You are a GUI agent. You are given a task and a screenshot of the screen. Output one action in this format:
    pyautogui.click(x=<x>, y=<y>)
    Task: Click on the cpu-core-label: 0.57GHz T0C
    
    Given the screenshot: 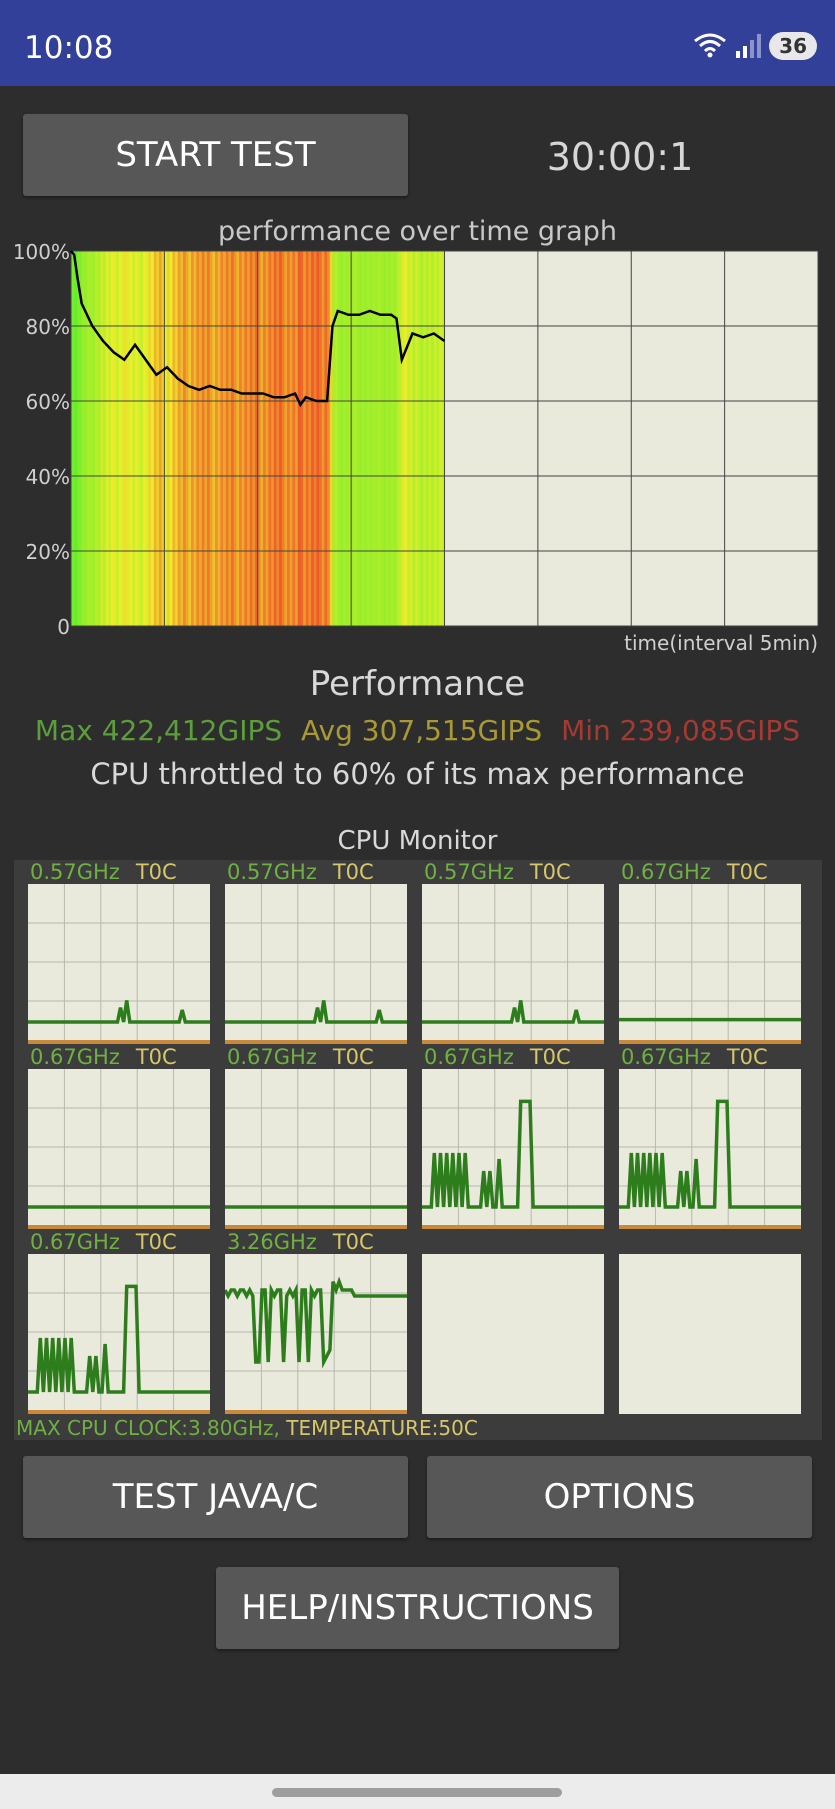 What is the action you would take?
    pyautogui.click(x=103, y=872)
    